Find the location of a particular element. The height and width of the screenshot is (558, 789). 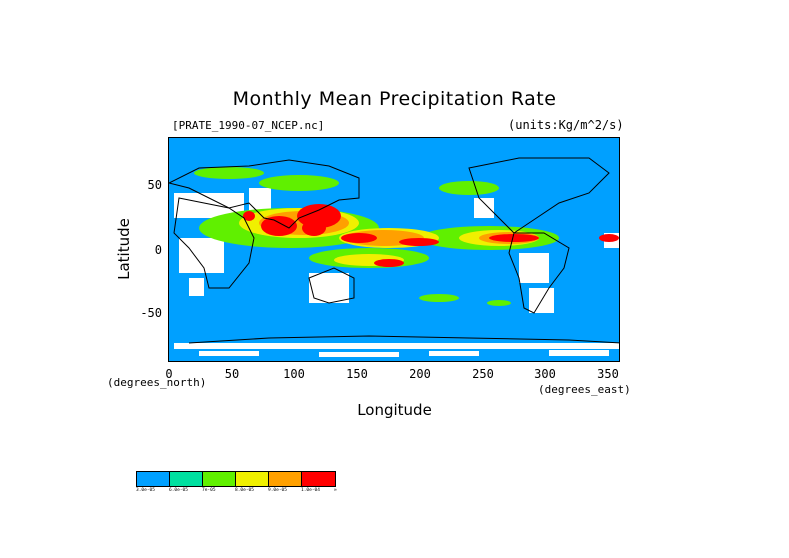

x-tick-label: 200 is located at coordinates (420, 374).